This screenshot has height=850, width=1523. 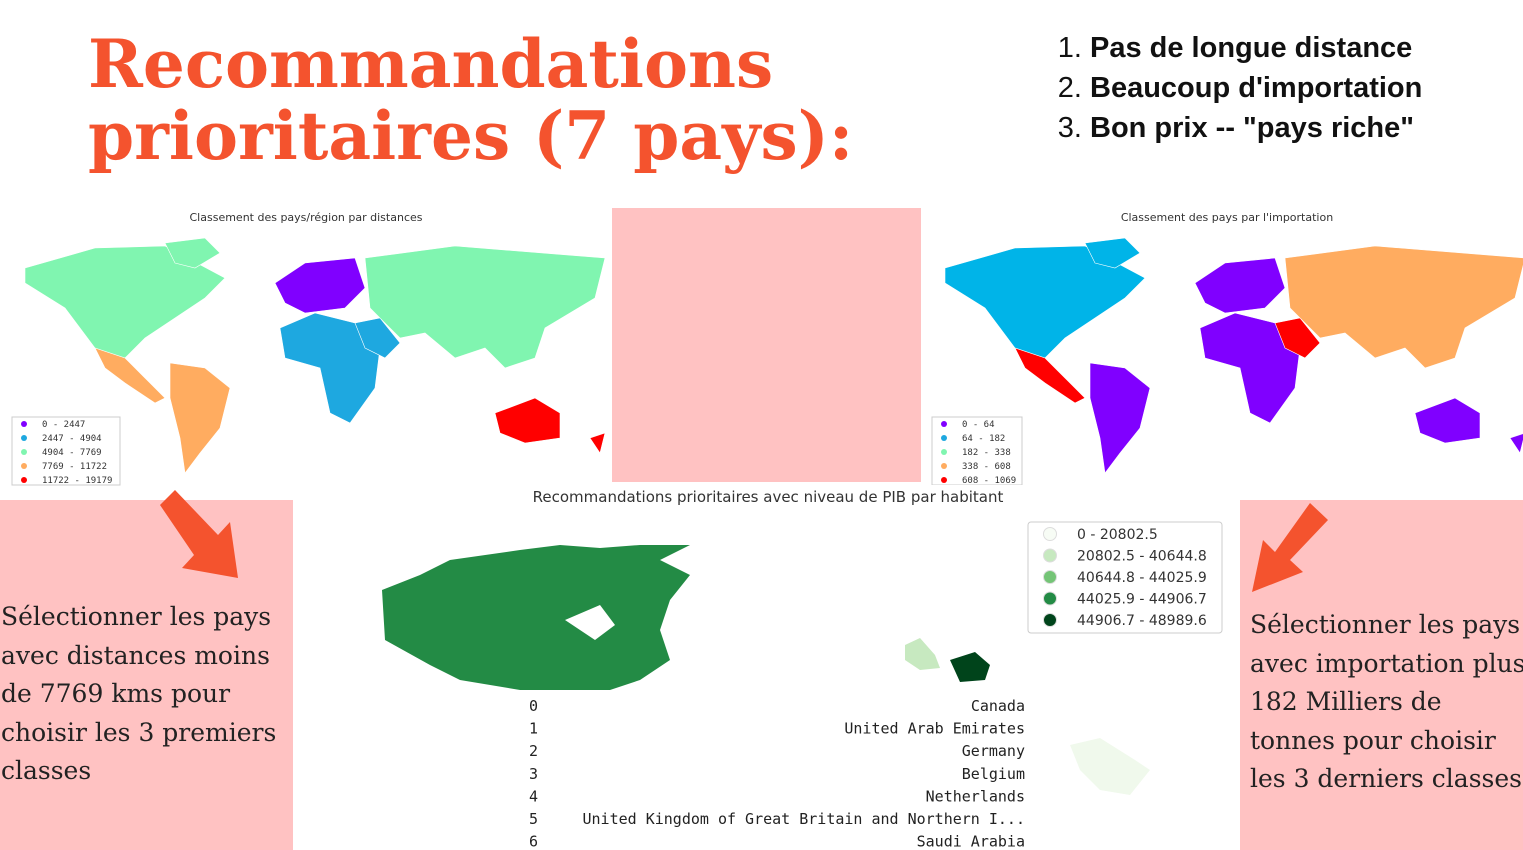 I want to click on legend-label: 44906.7 - 48989.6, so click(x=1142, y=621).